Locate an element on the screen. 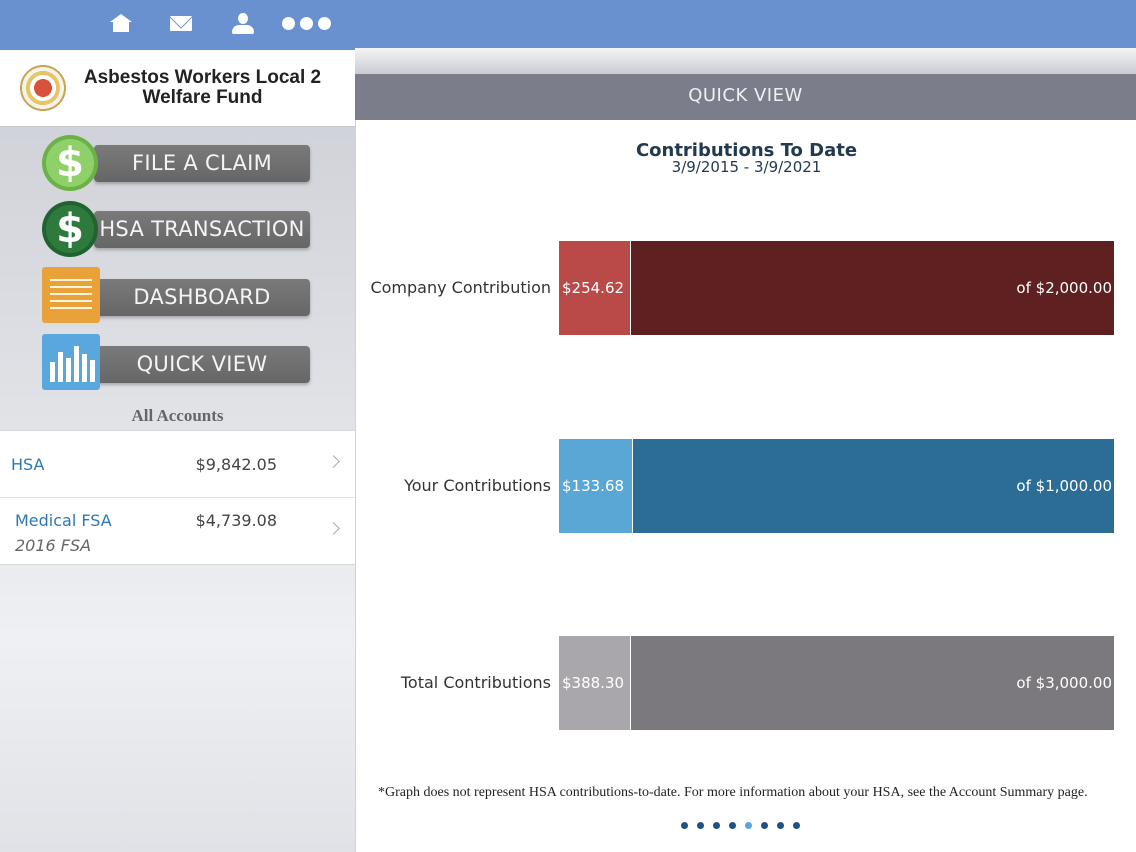 Image resolution: width=1136 pixels, height=852 pixels. bar-track: $388.30 of $3,000.00 is located at coordinates (836, 683).